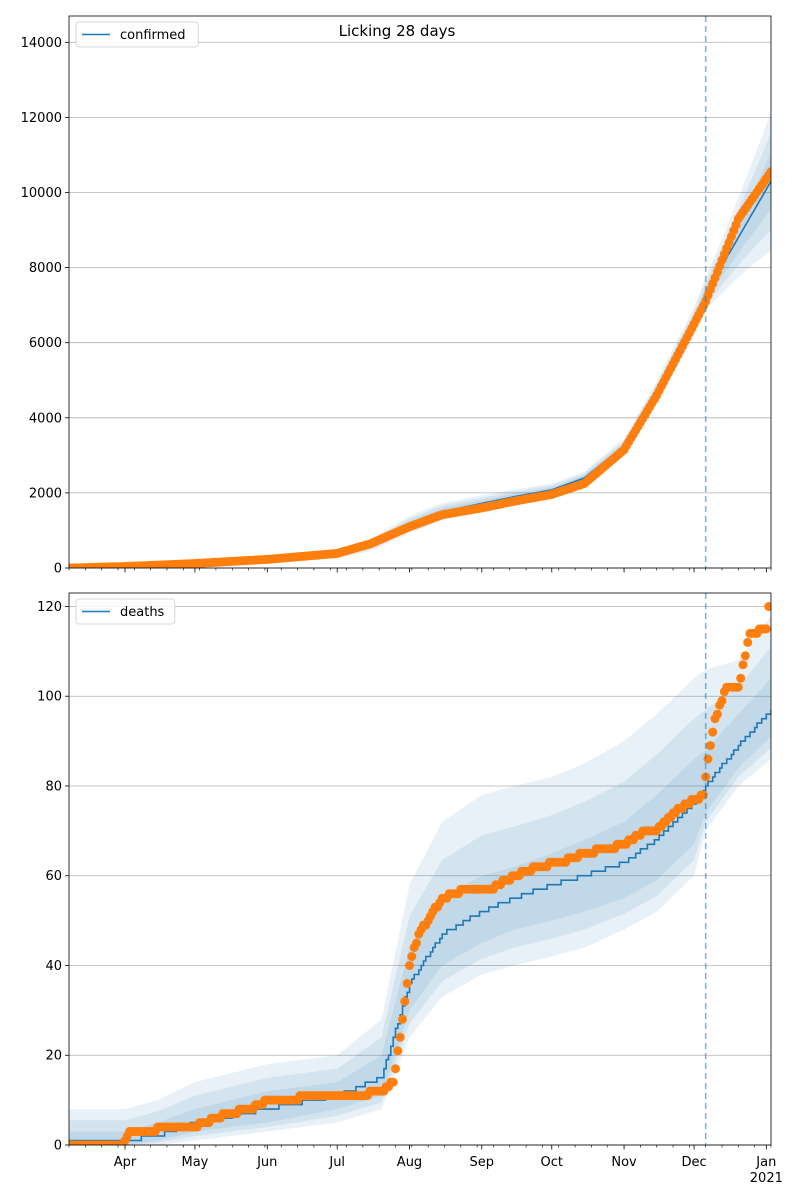 The height and width of the screenshot is (1200, 800). I want to click on x-tick-label: Jun, so click(266, 1162).